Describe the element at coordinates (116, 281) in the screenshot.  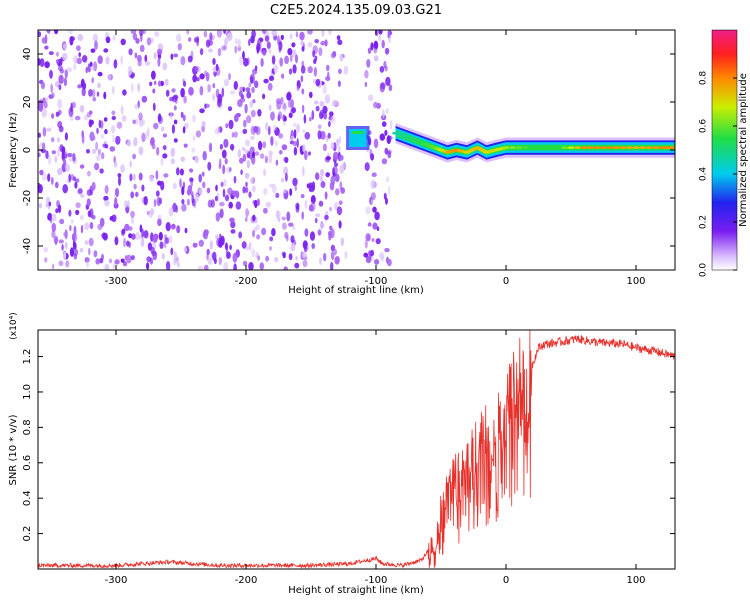
I see `x-tick-label: -300` at that location.